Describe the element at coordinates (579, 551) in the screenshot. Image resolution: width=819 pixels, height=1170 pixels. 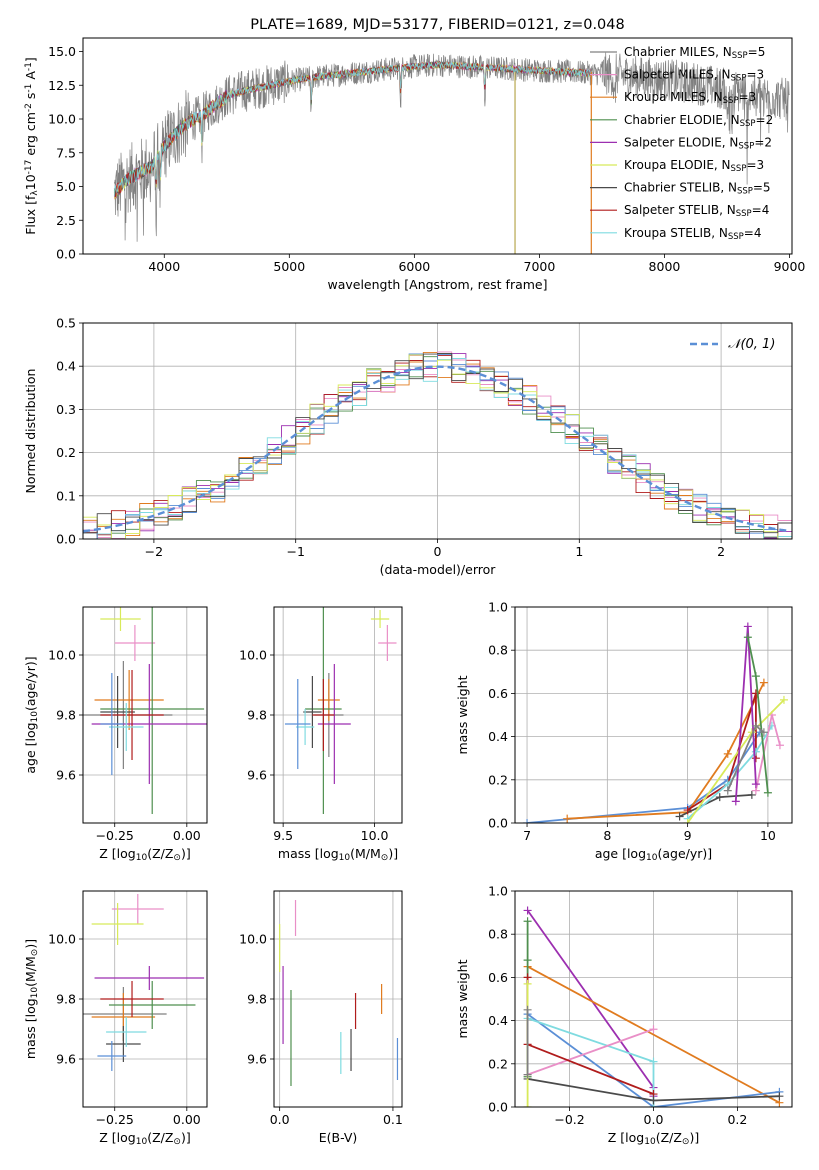
I see `x-tick-label: 1` at that location.